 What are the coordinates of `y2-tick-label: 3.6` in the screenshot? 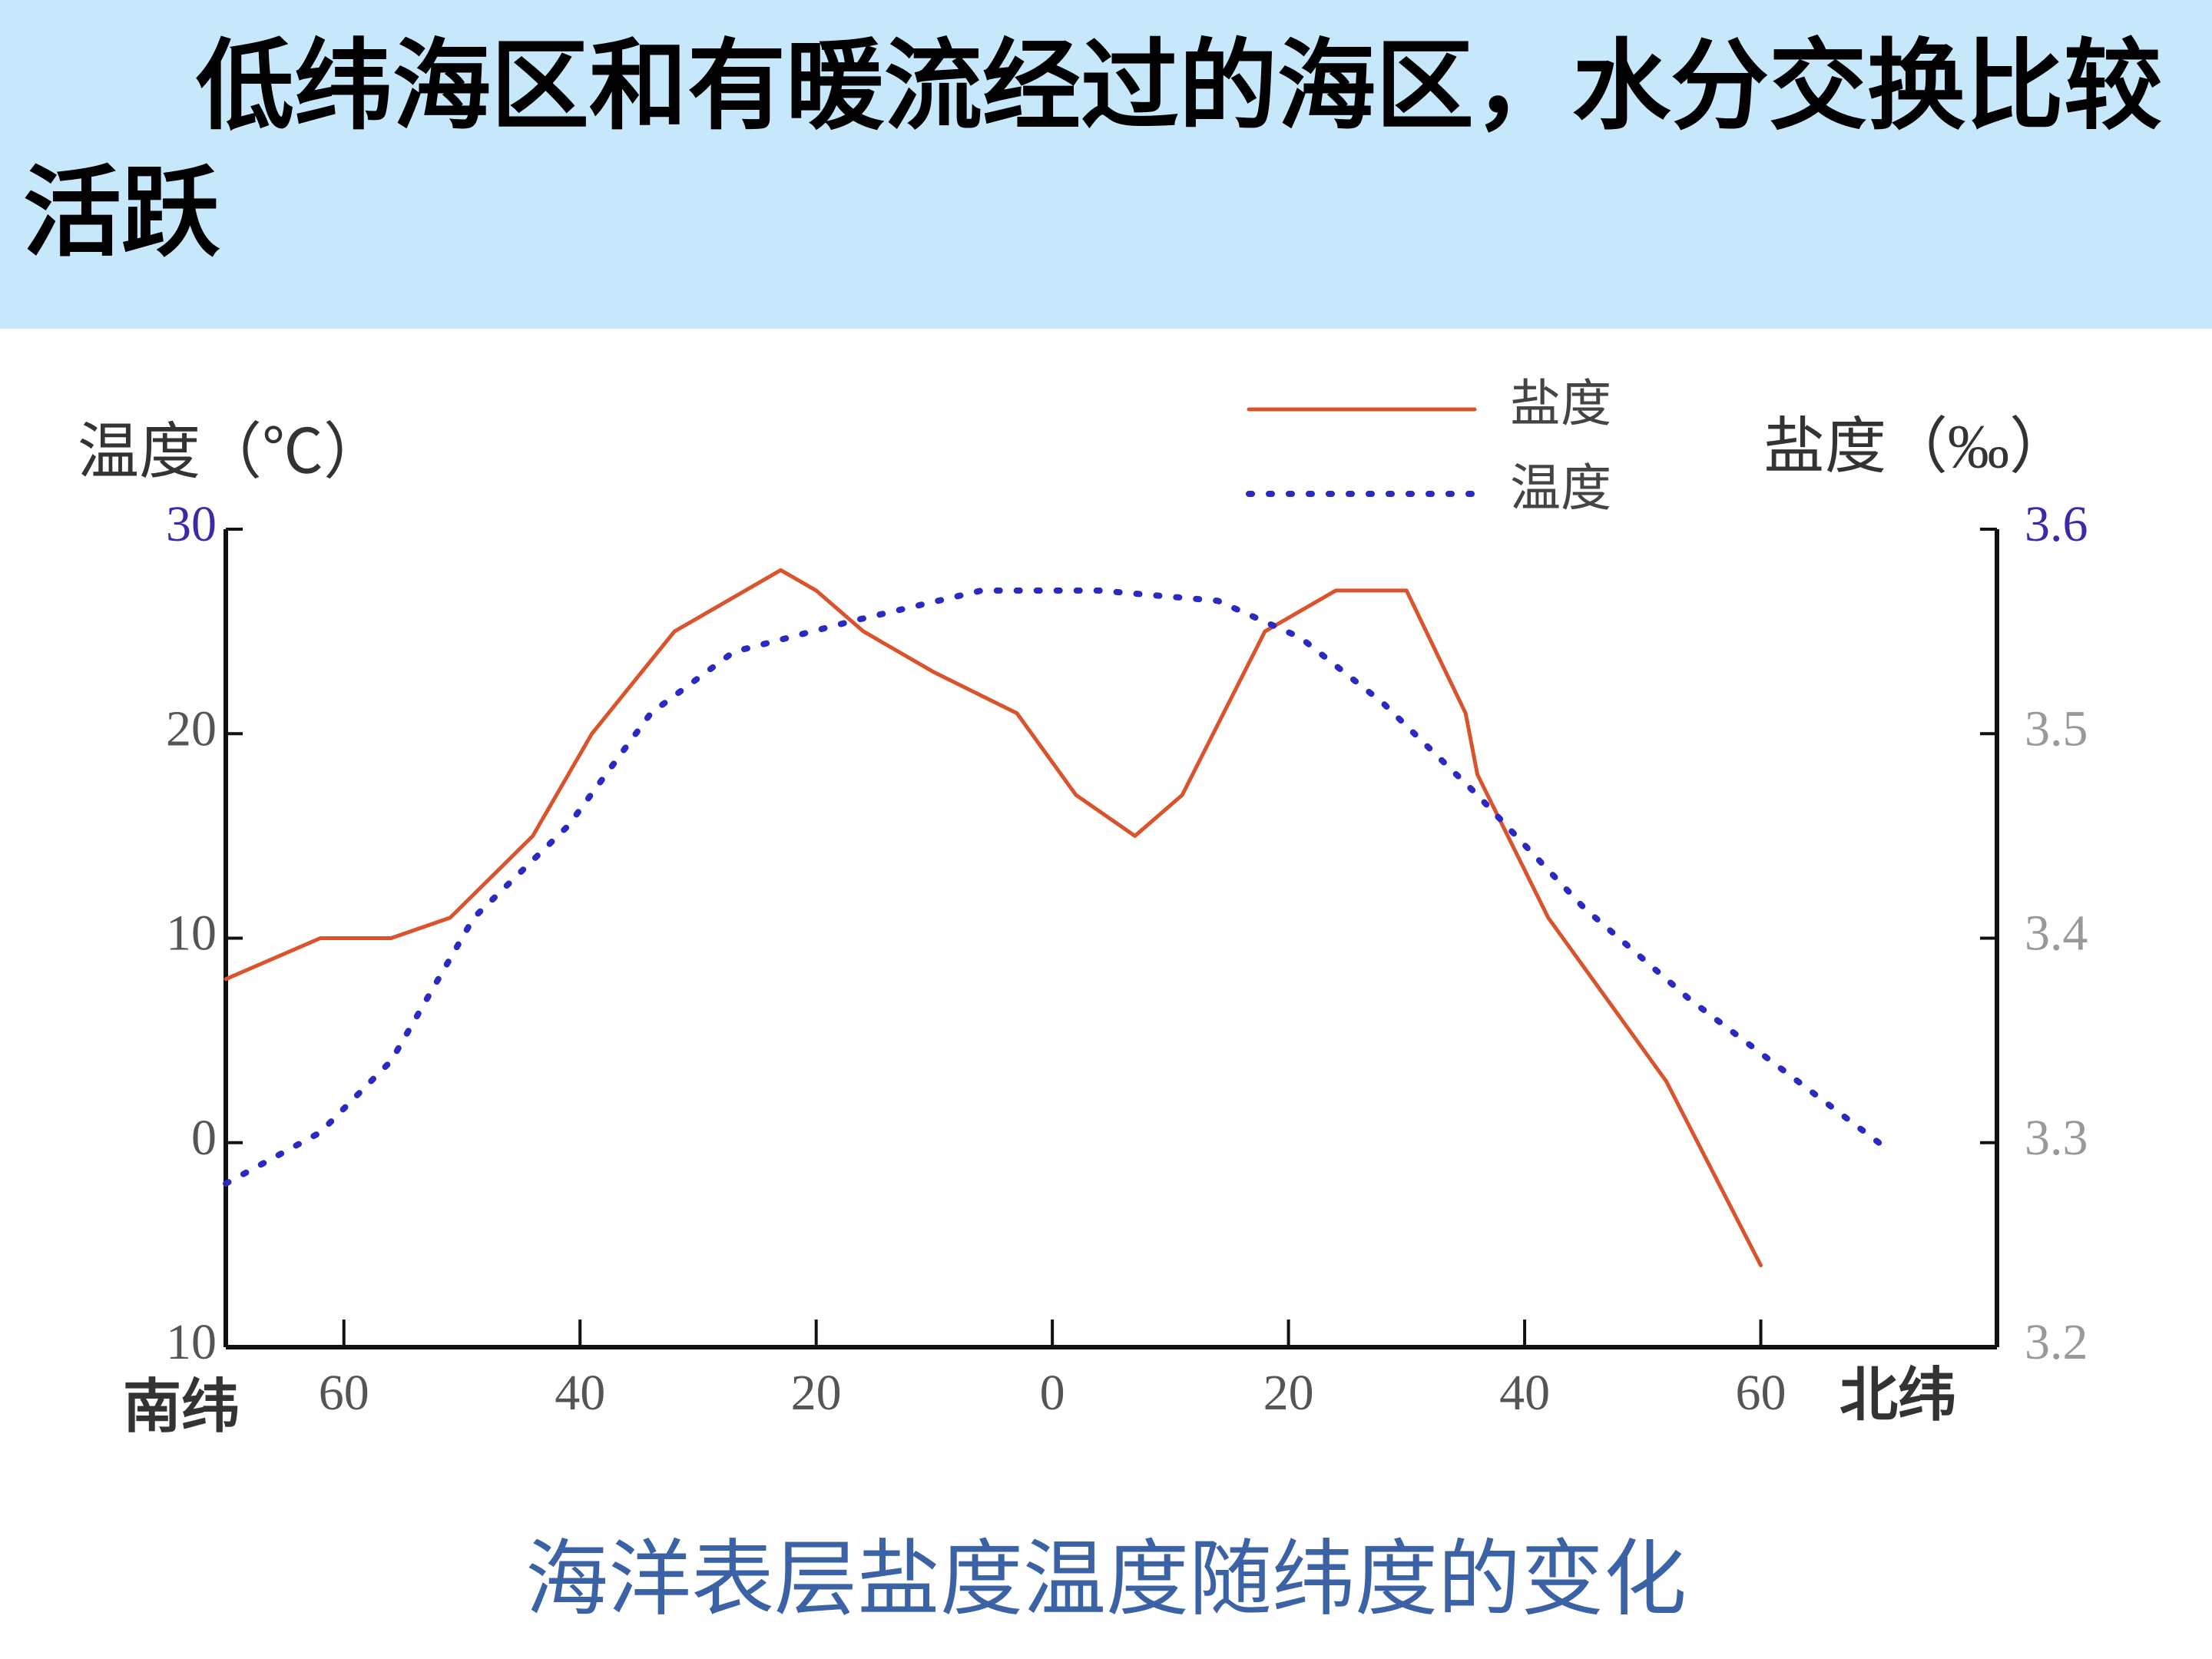 It's located at (2056, 524).